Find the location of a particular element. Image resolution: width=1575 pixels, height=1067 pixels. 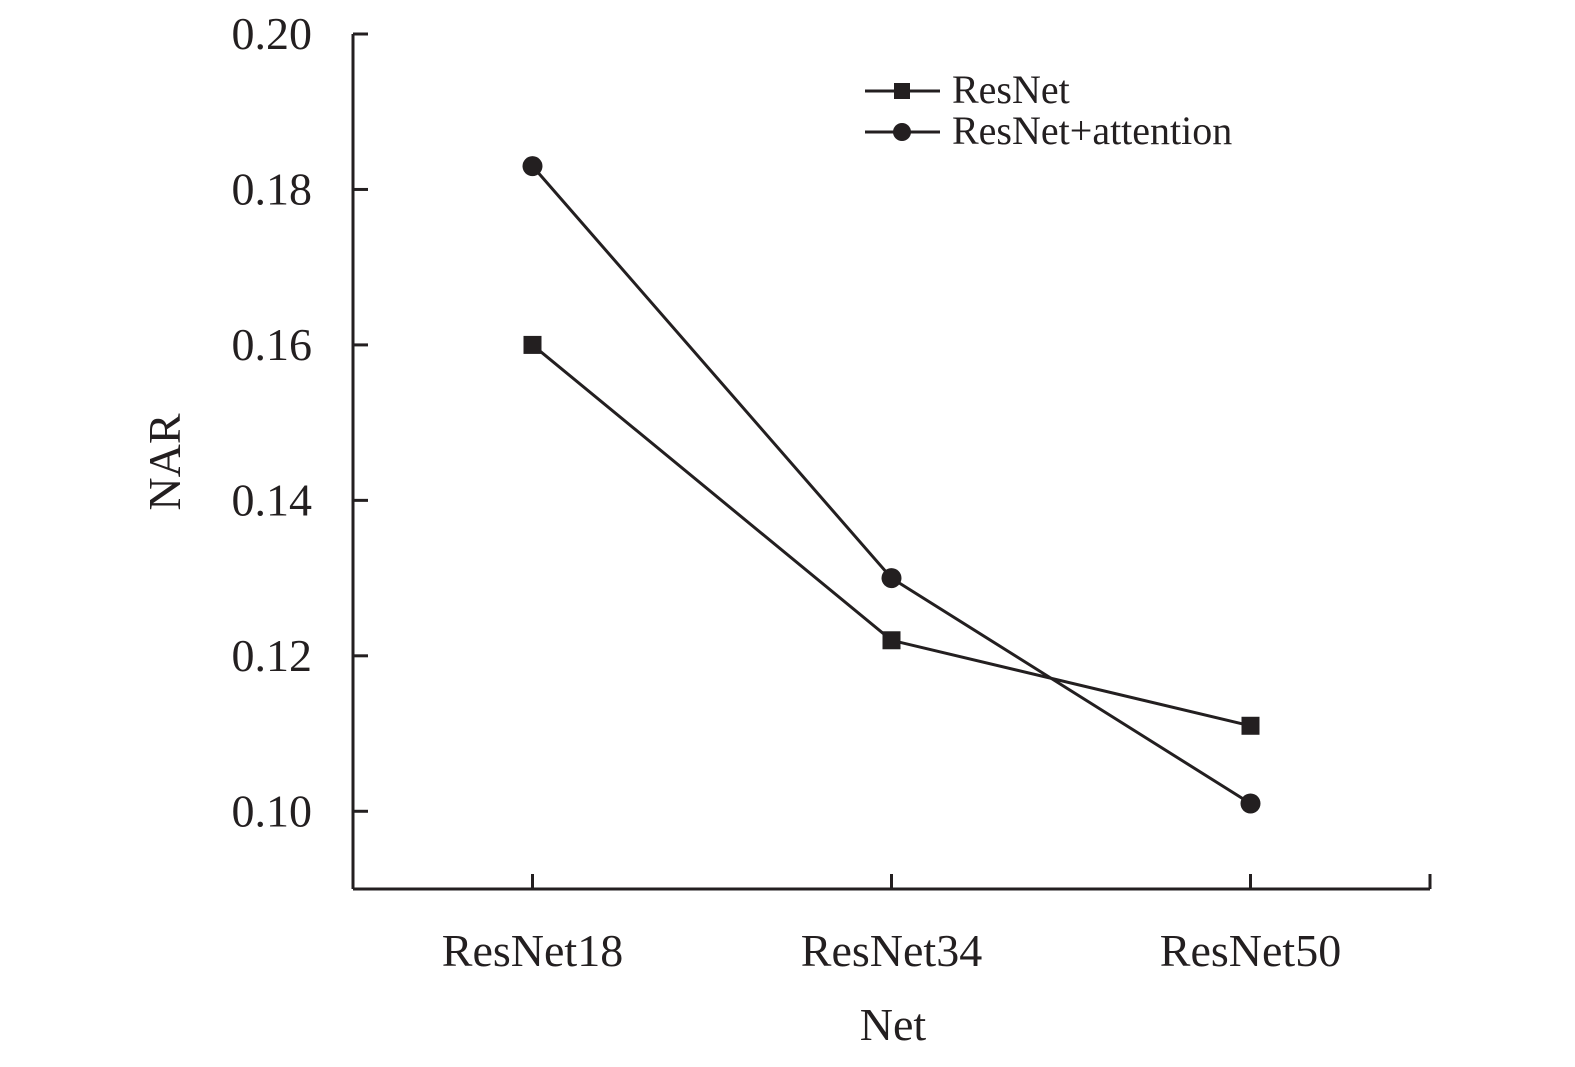

legend-label-resnet-attention: ResNet+attention is located at coordinates (1092, 130).